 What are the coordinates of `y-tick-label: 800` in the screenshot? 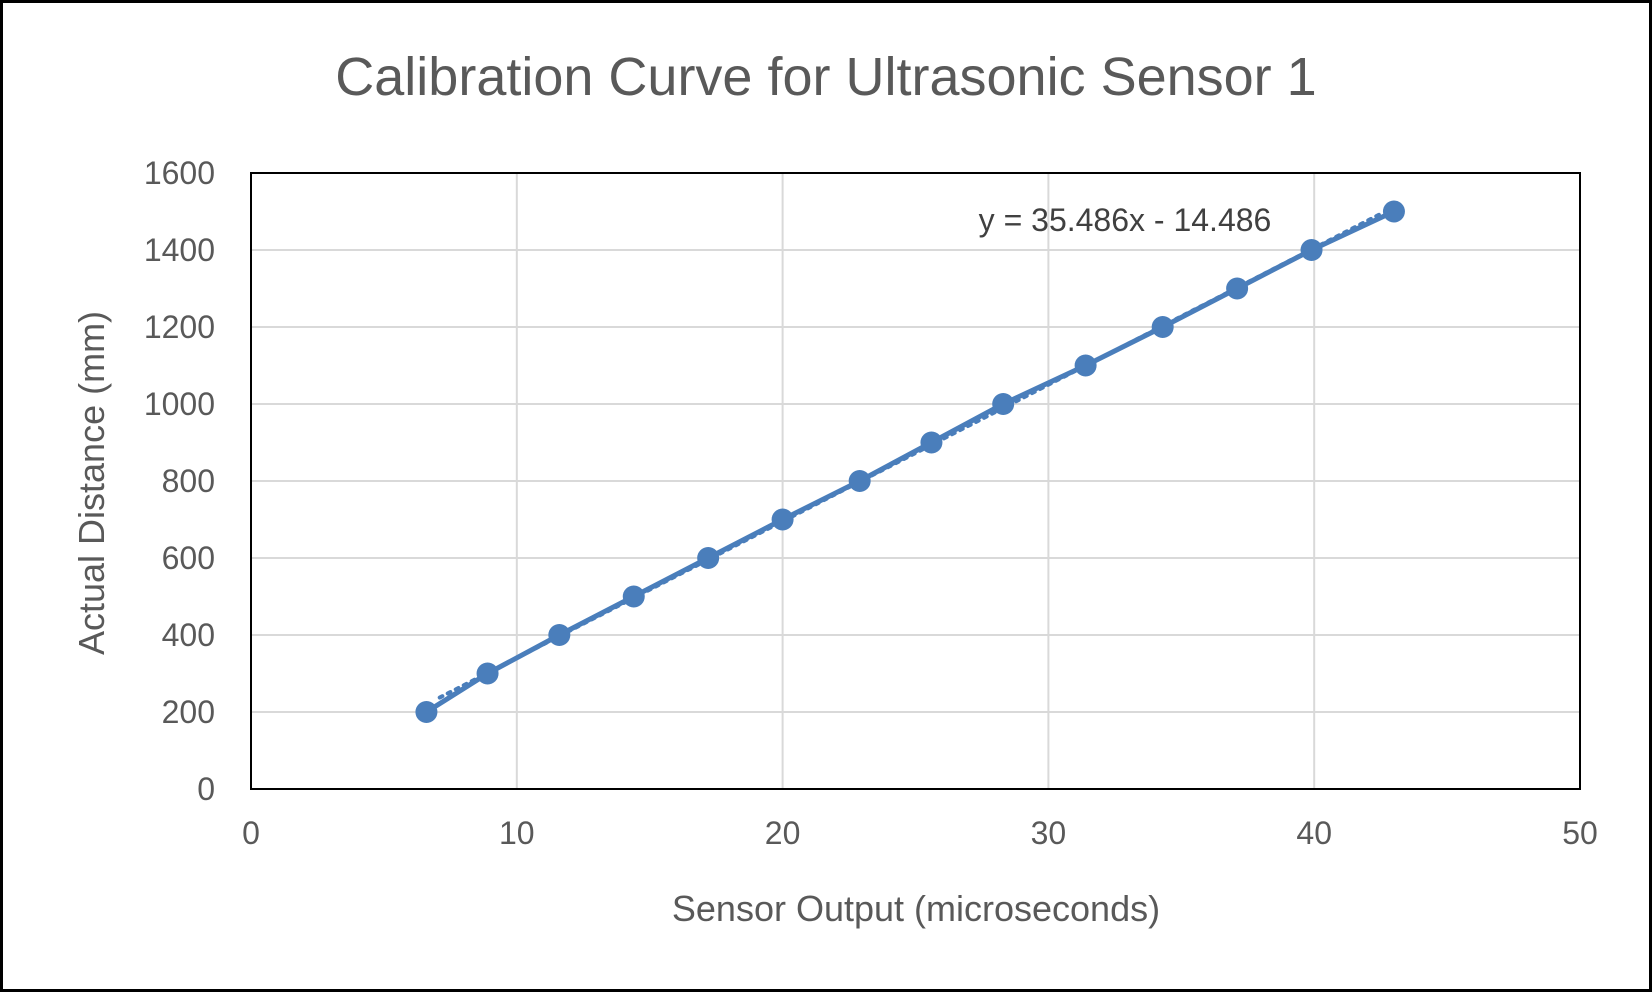 It's located at (188, 481).